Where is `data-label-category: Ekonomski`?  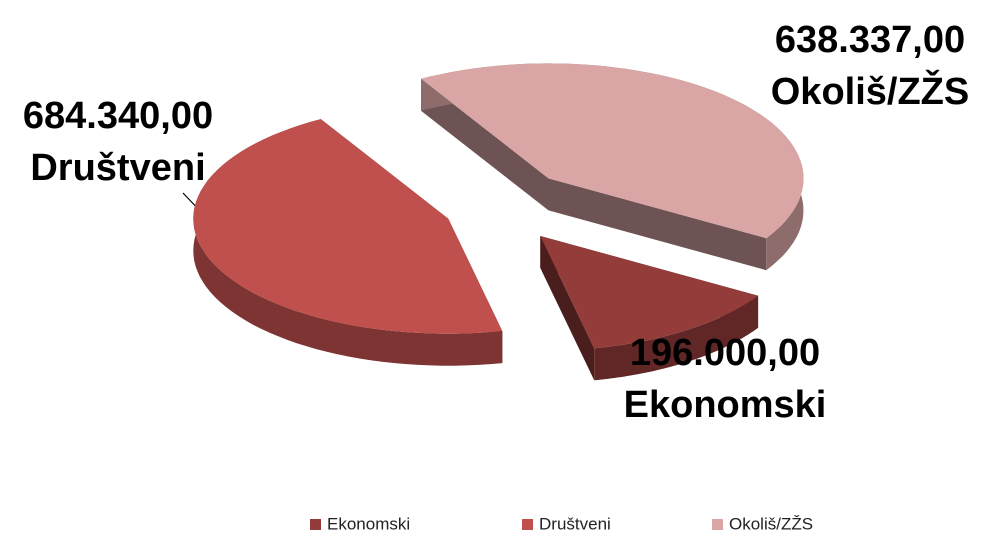 data-label-category: Ekonomski is located at coordinates (725, 405).